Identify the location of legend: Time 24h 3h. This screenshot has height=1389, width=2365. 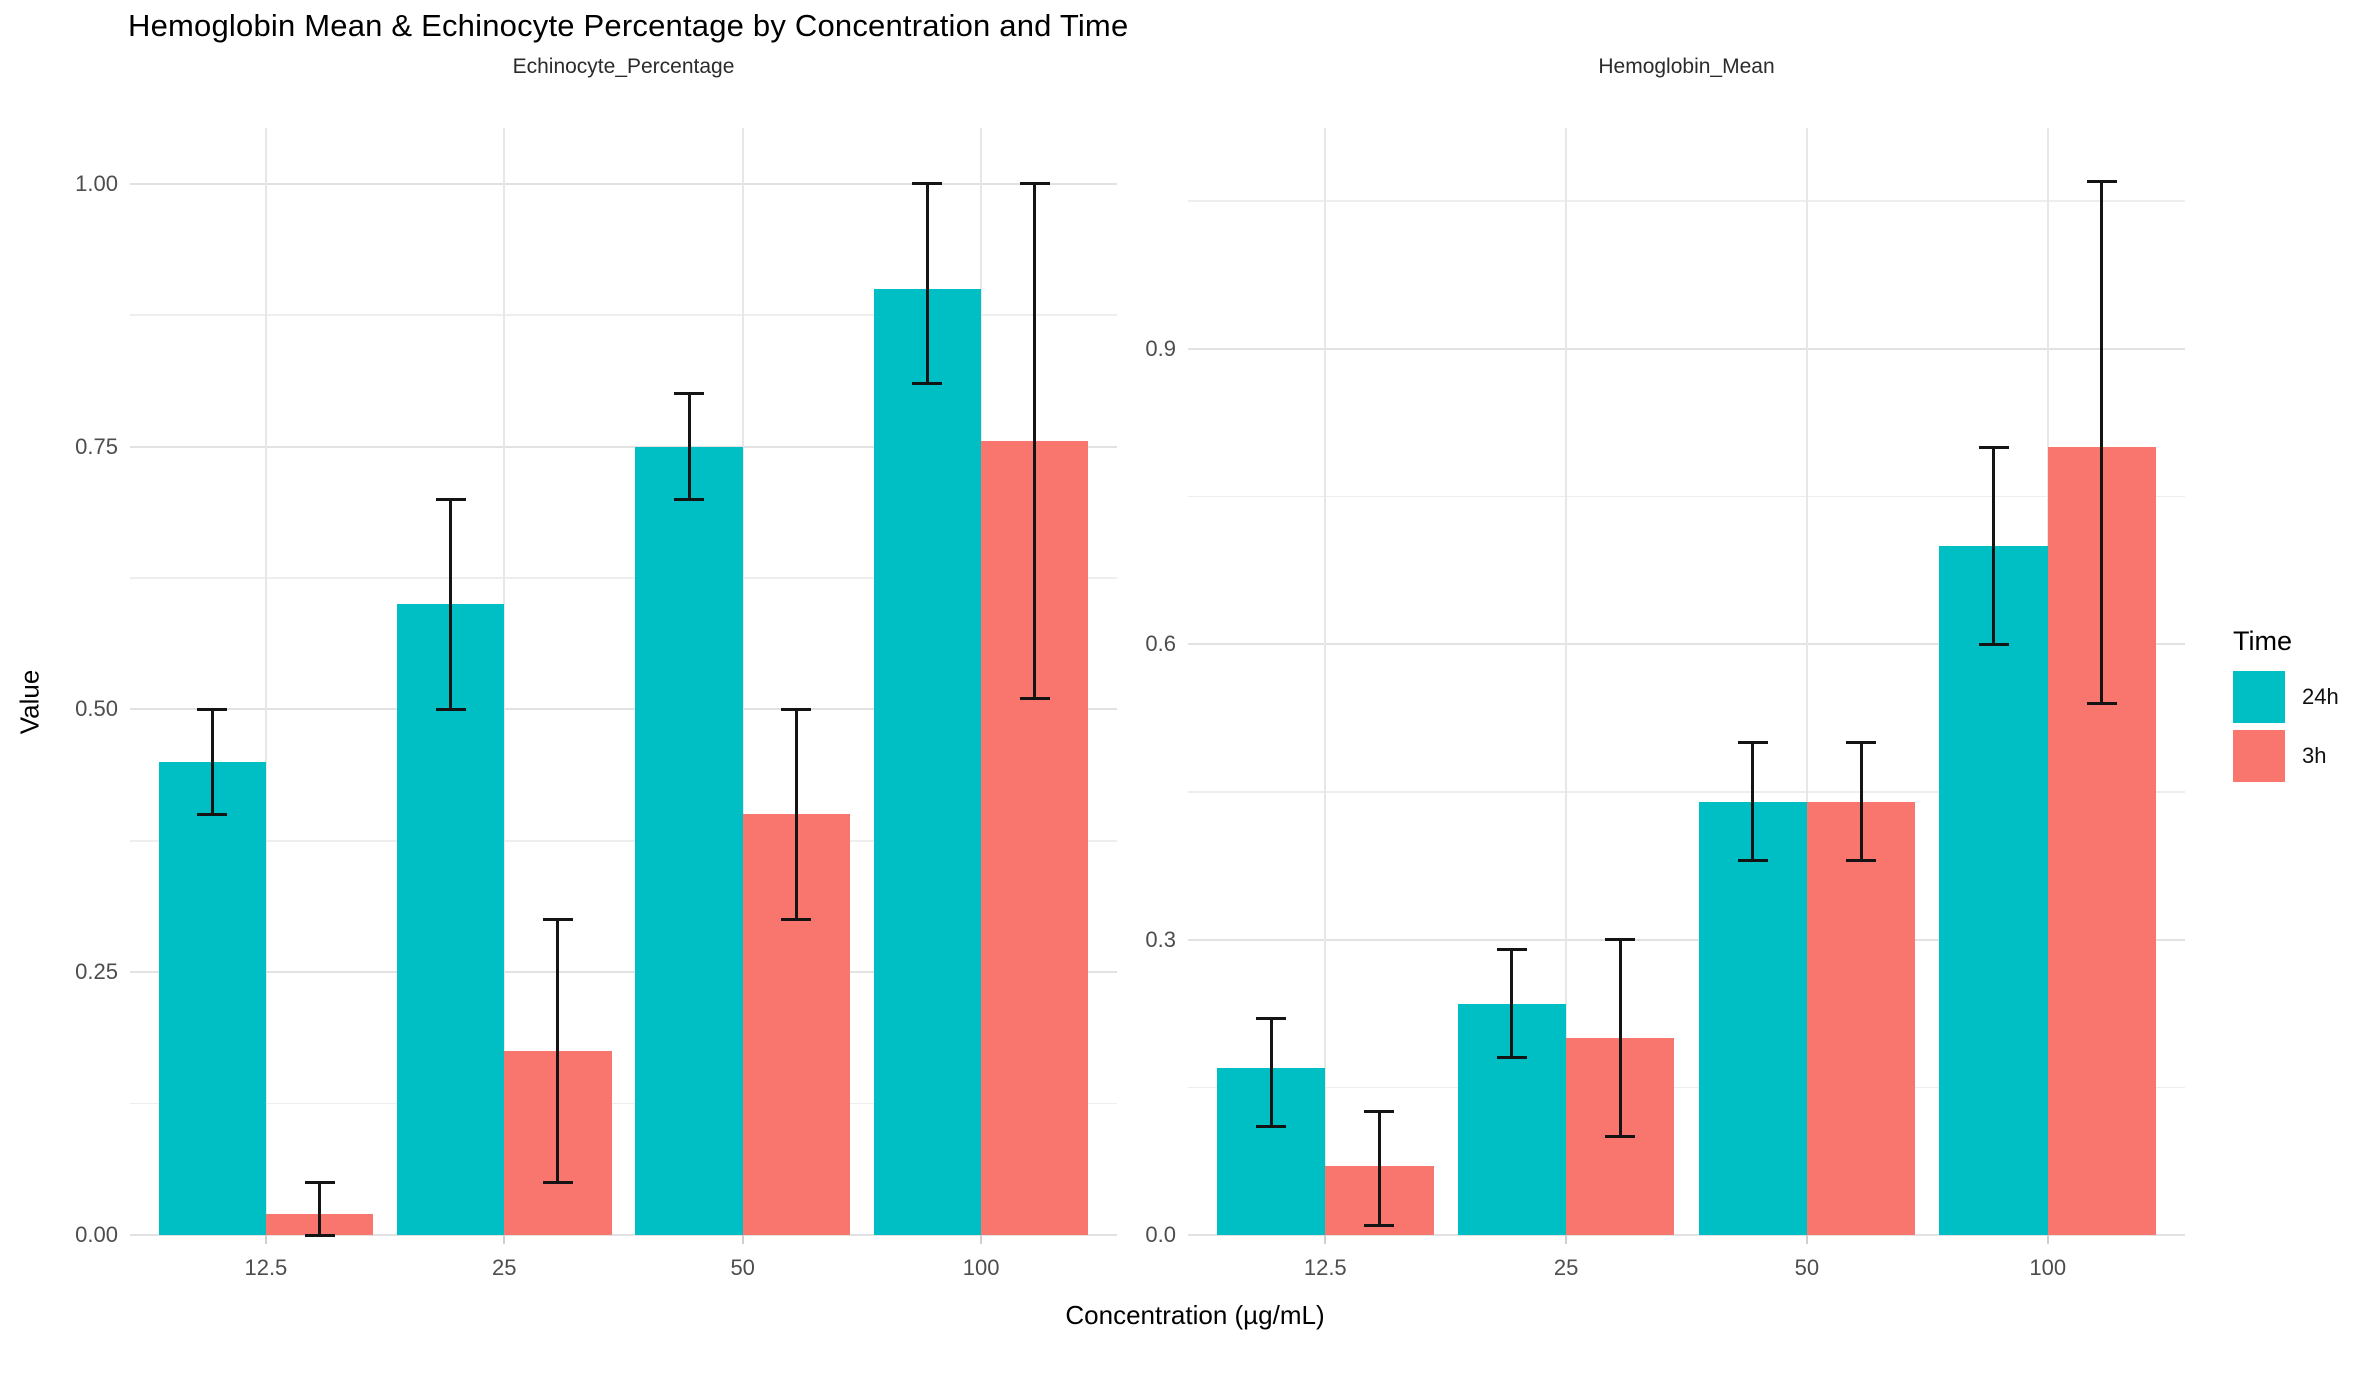
(2286, 707).